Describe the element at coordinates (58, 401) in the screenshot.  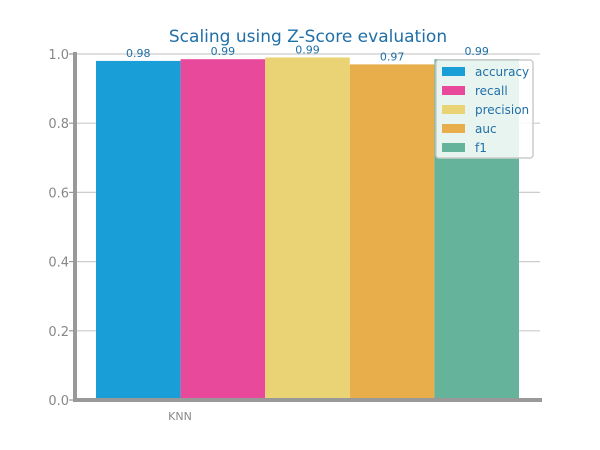
I see `y-tick-label: 0.0` at that location.